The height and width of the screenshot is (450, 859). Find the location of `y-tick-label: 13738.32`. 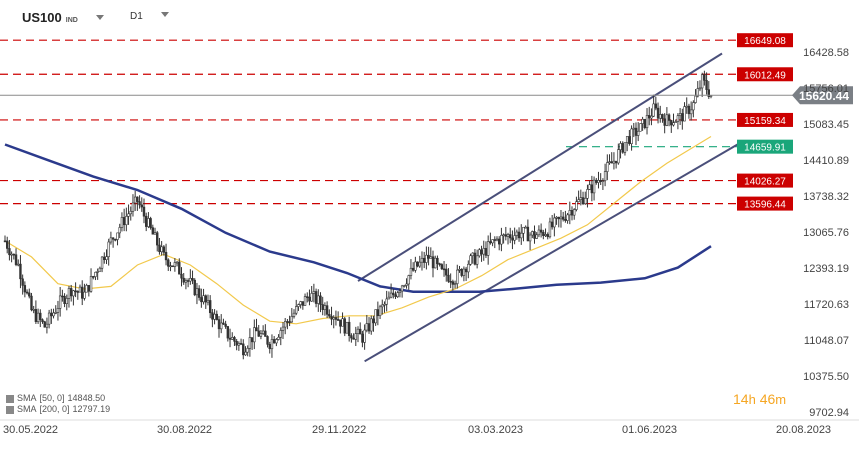

y-tick-label: 13738.32 is located at coordinates (826, 197).